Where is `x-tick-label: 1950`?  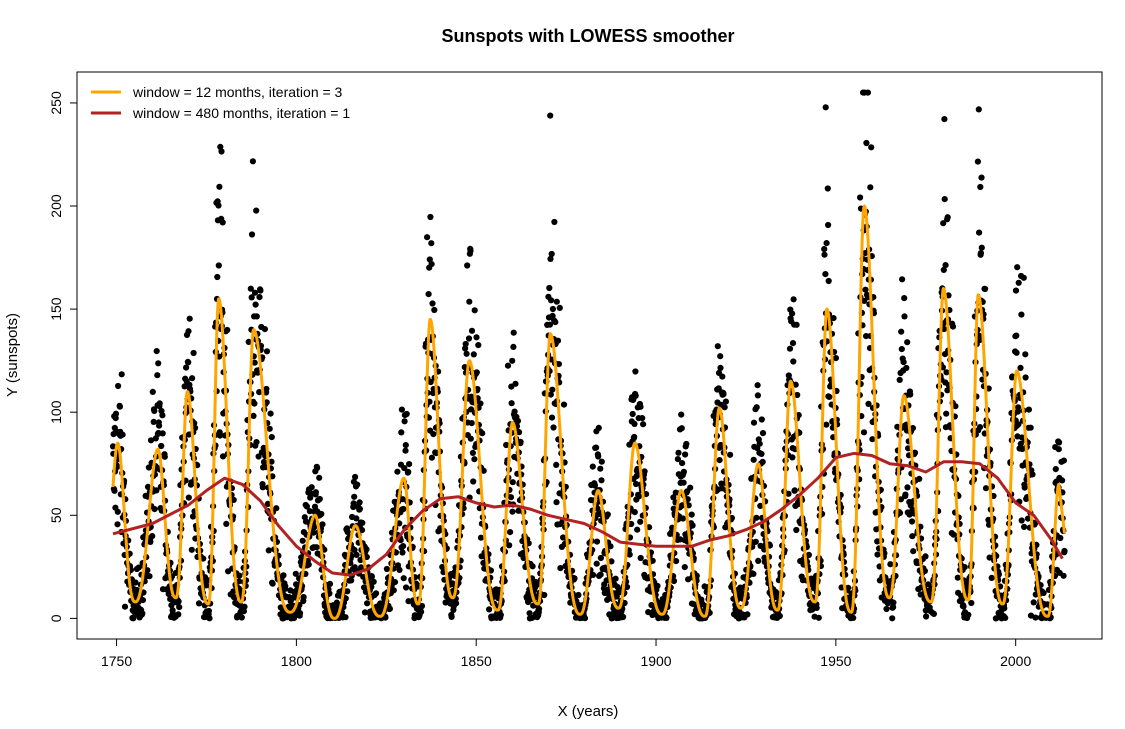
x-tick-label: 1950 is located at coordinates (835, 661).